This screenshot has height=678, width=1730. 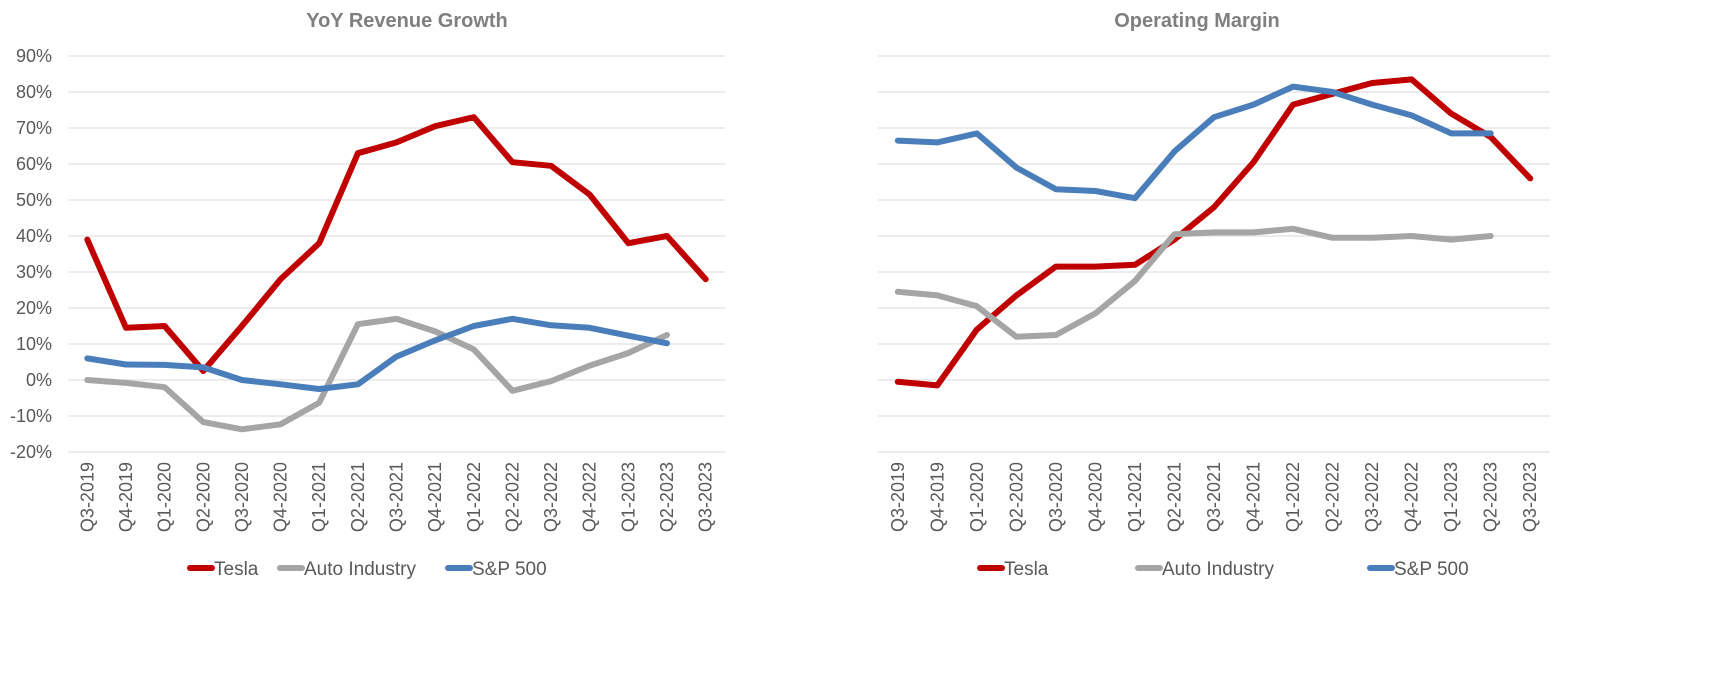 What do you see at coordinates (34, 200) in the screenshot?
I see `y-tick-label: 50%` at bounding box center [34, 200].